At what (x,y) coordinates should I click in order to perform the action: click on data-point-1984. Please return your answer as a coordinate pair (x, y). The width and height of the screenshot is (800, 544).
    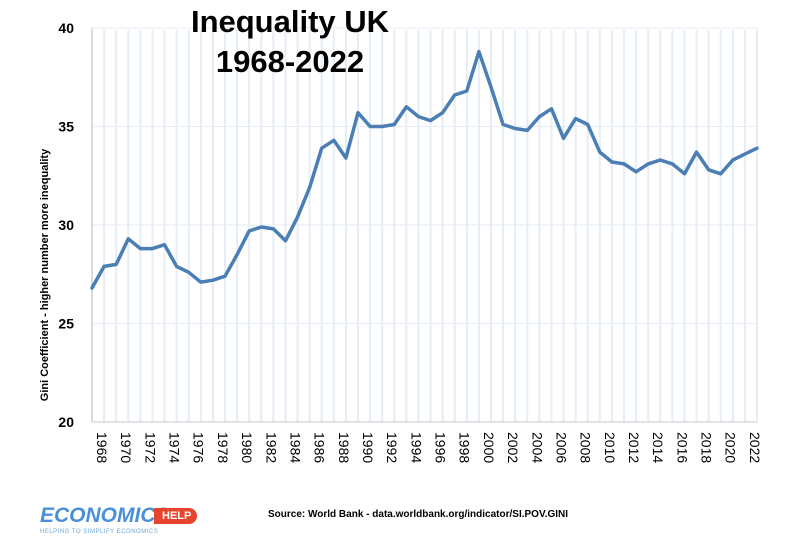
    Looking at the image, I should click on (285, 240).